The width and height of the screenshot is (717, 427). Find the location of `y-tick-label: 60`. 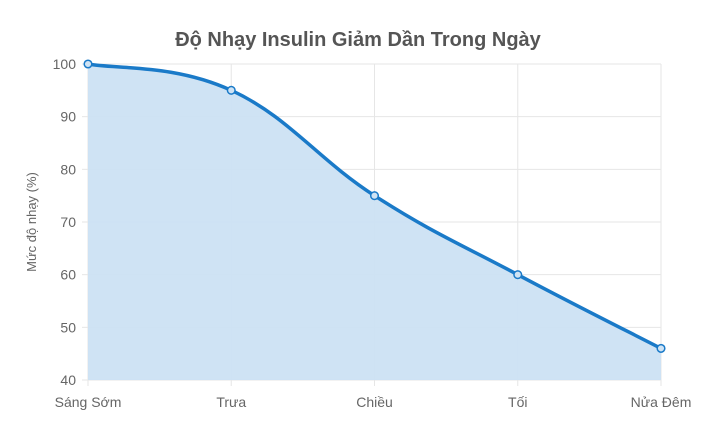

y-tick-label: 60 is located at coordinates (68, 275).